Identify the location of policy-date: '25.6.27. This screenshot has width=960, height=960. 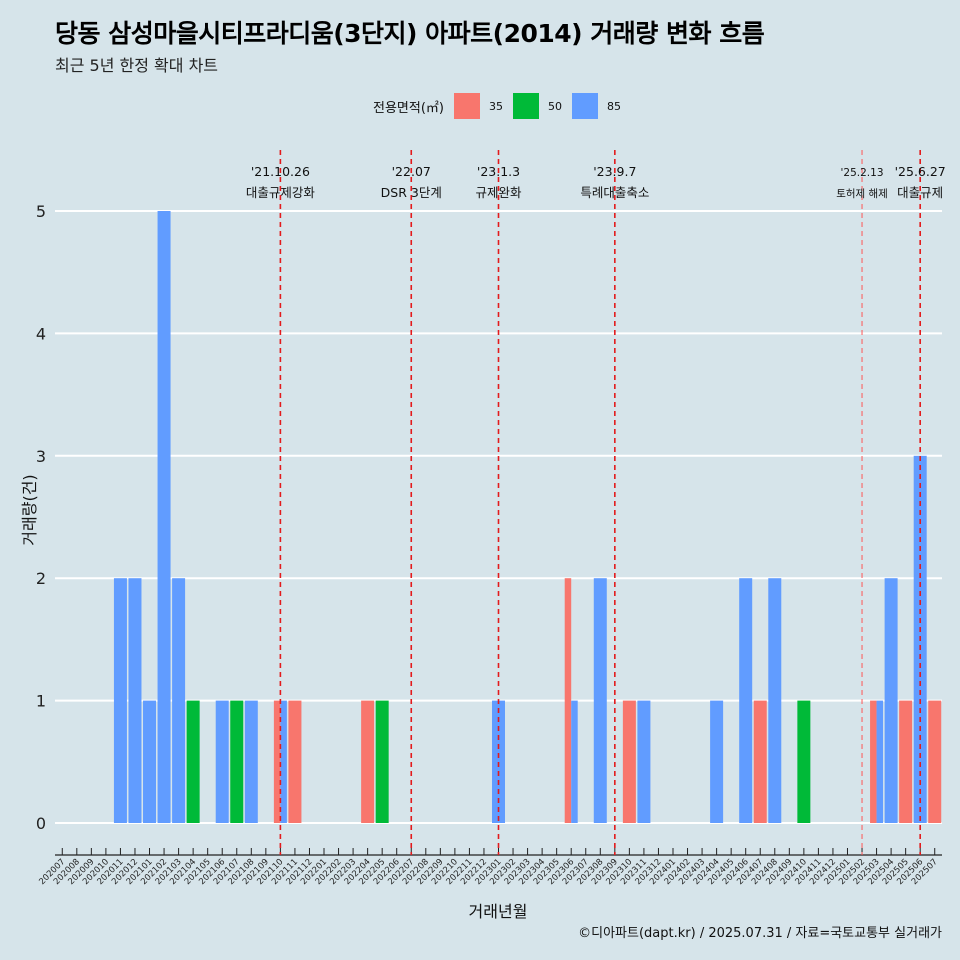
(920, 171).